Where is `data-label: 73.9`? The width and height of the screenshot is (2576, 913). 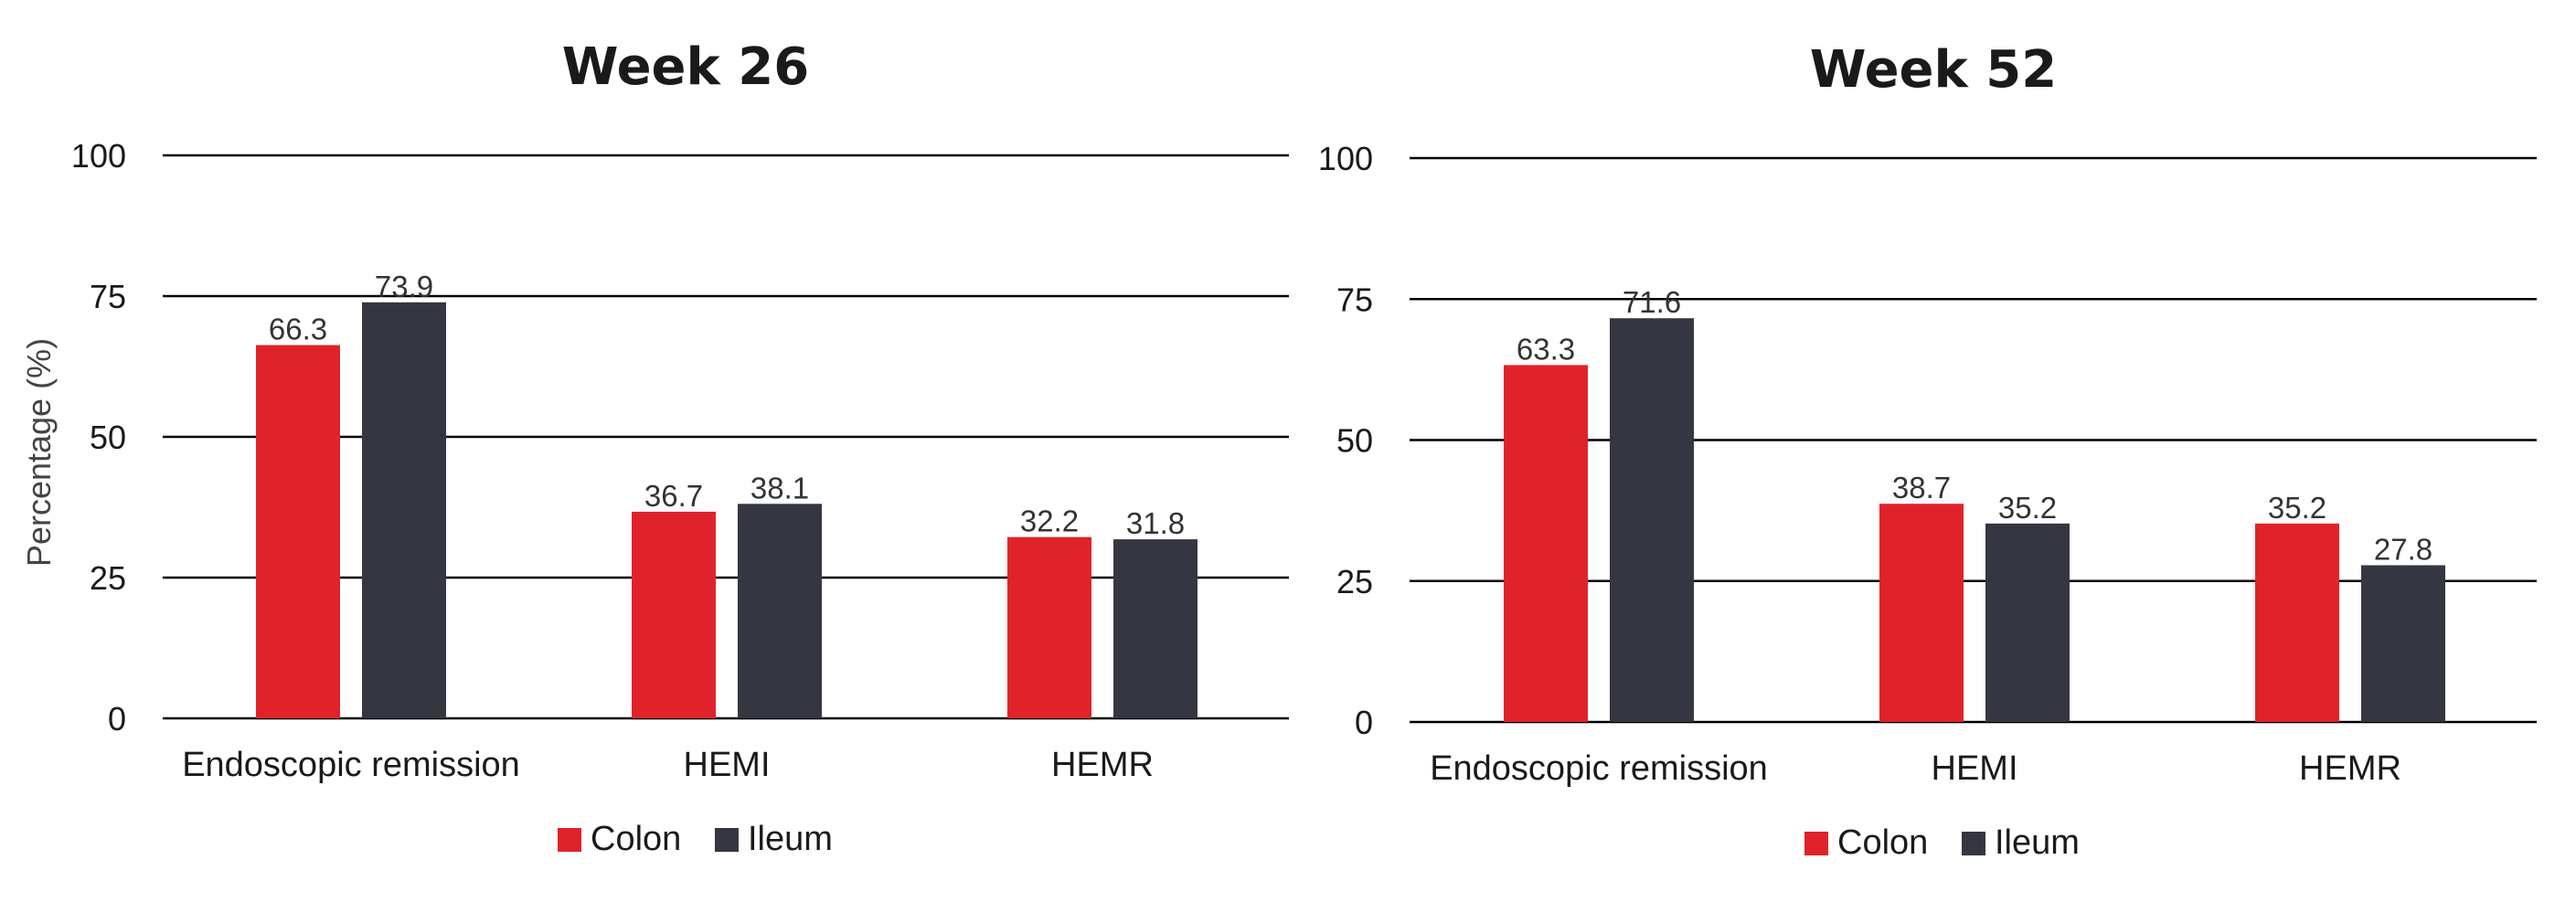 data-label: 73.9 is located at coordinates (404, 287).